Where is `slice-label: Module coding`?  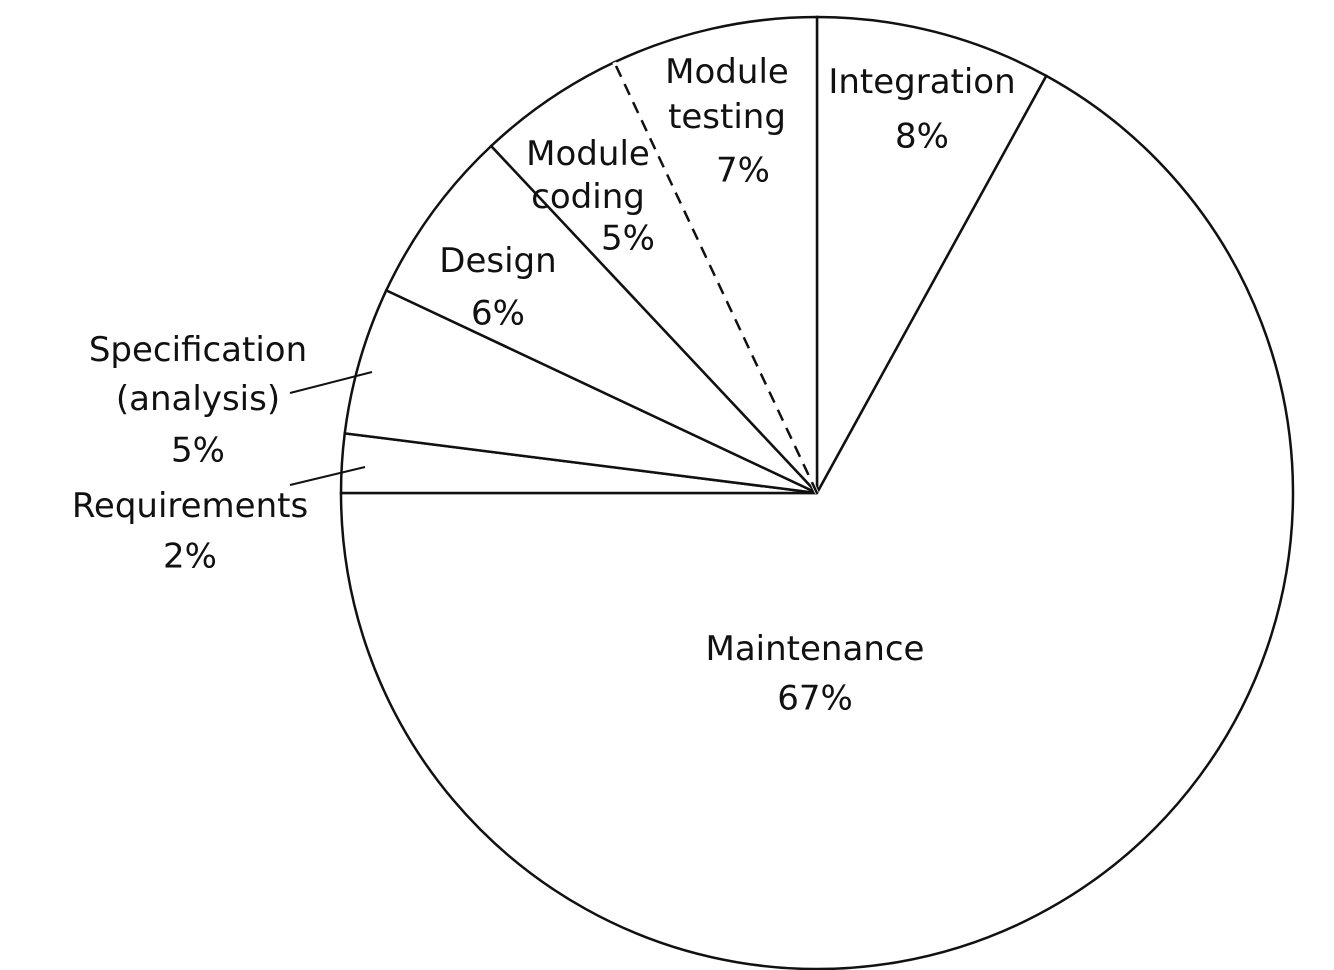
slice-label: Module coding is located at coordinates (588, 175).